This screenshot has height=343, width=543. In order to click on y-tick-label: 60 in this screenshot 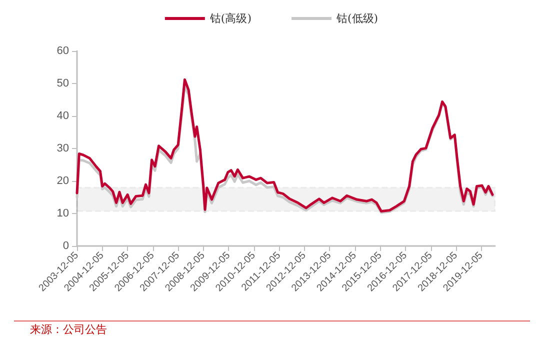, I will do `click(62, 51)`.